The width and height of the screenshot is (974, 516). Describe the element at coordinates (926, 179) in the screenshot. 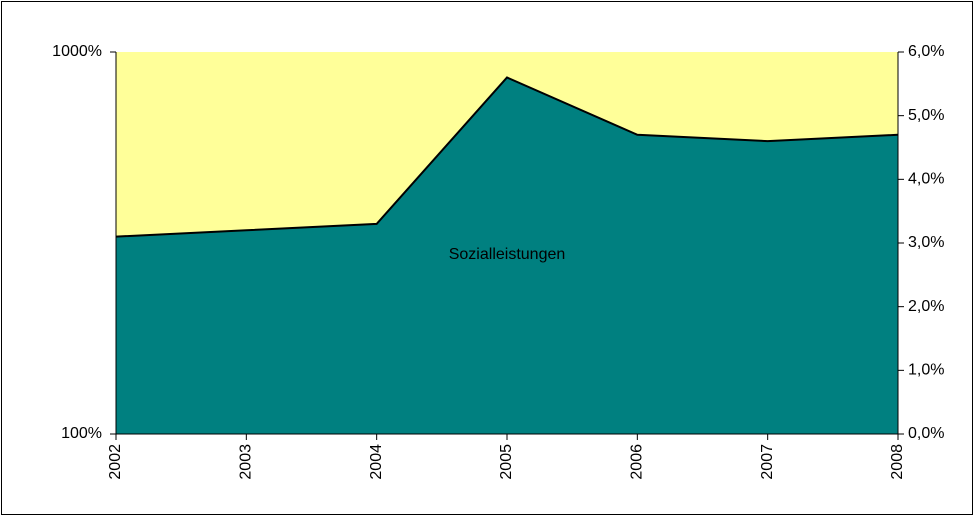

I see `y2-tick-label: 4,0%` at that location.